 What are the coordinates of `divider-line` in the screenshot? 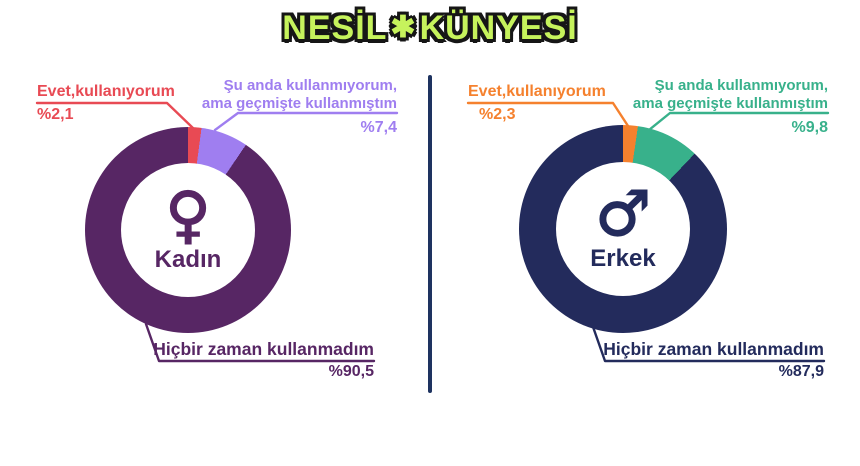 It's located at (430, 234).